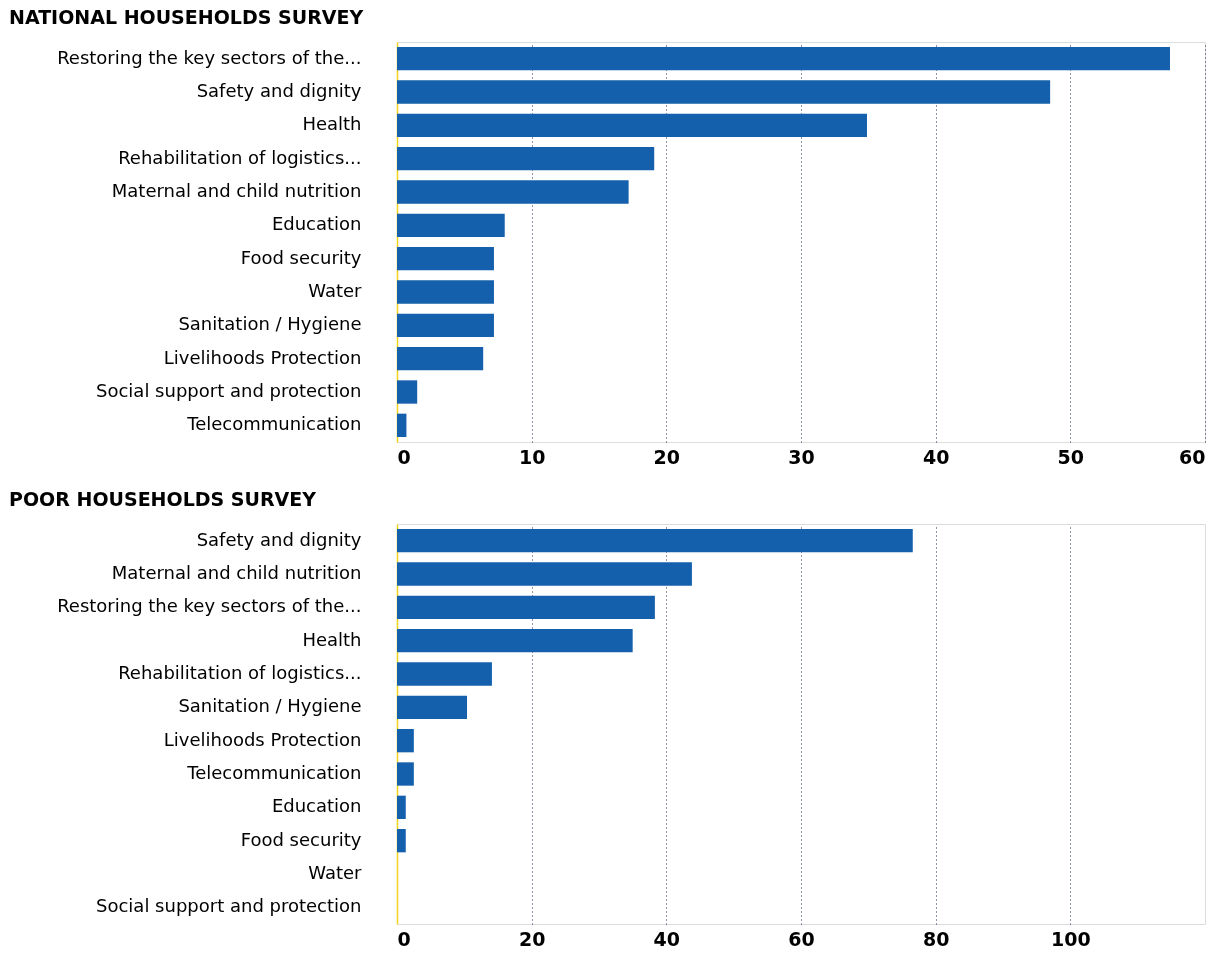  What do you see at coordinates (1071, 456) in the screenshot?
I see `x-tick-label: 50` at bounding box center [1071, 456].